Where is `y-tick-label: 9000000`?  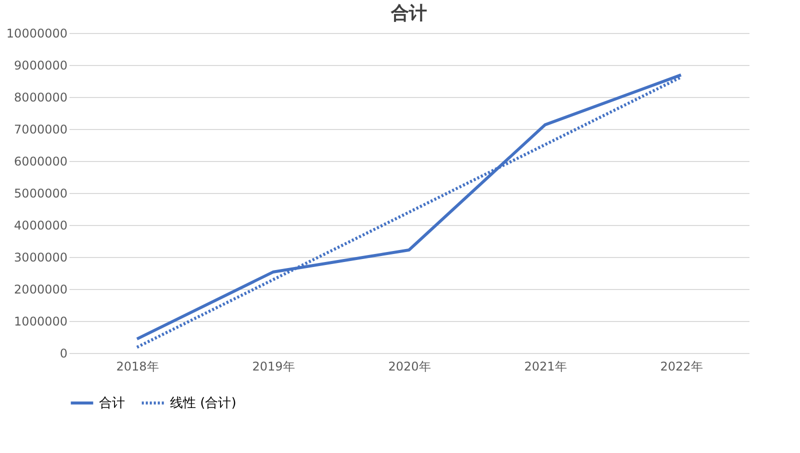 y-tick-label: 9000000 is located at coordinates (41, 65).